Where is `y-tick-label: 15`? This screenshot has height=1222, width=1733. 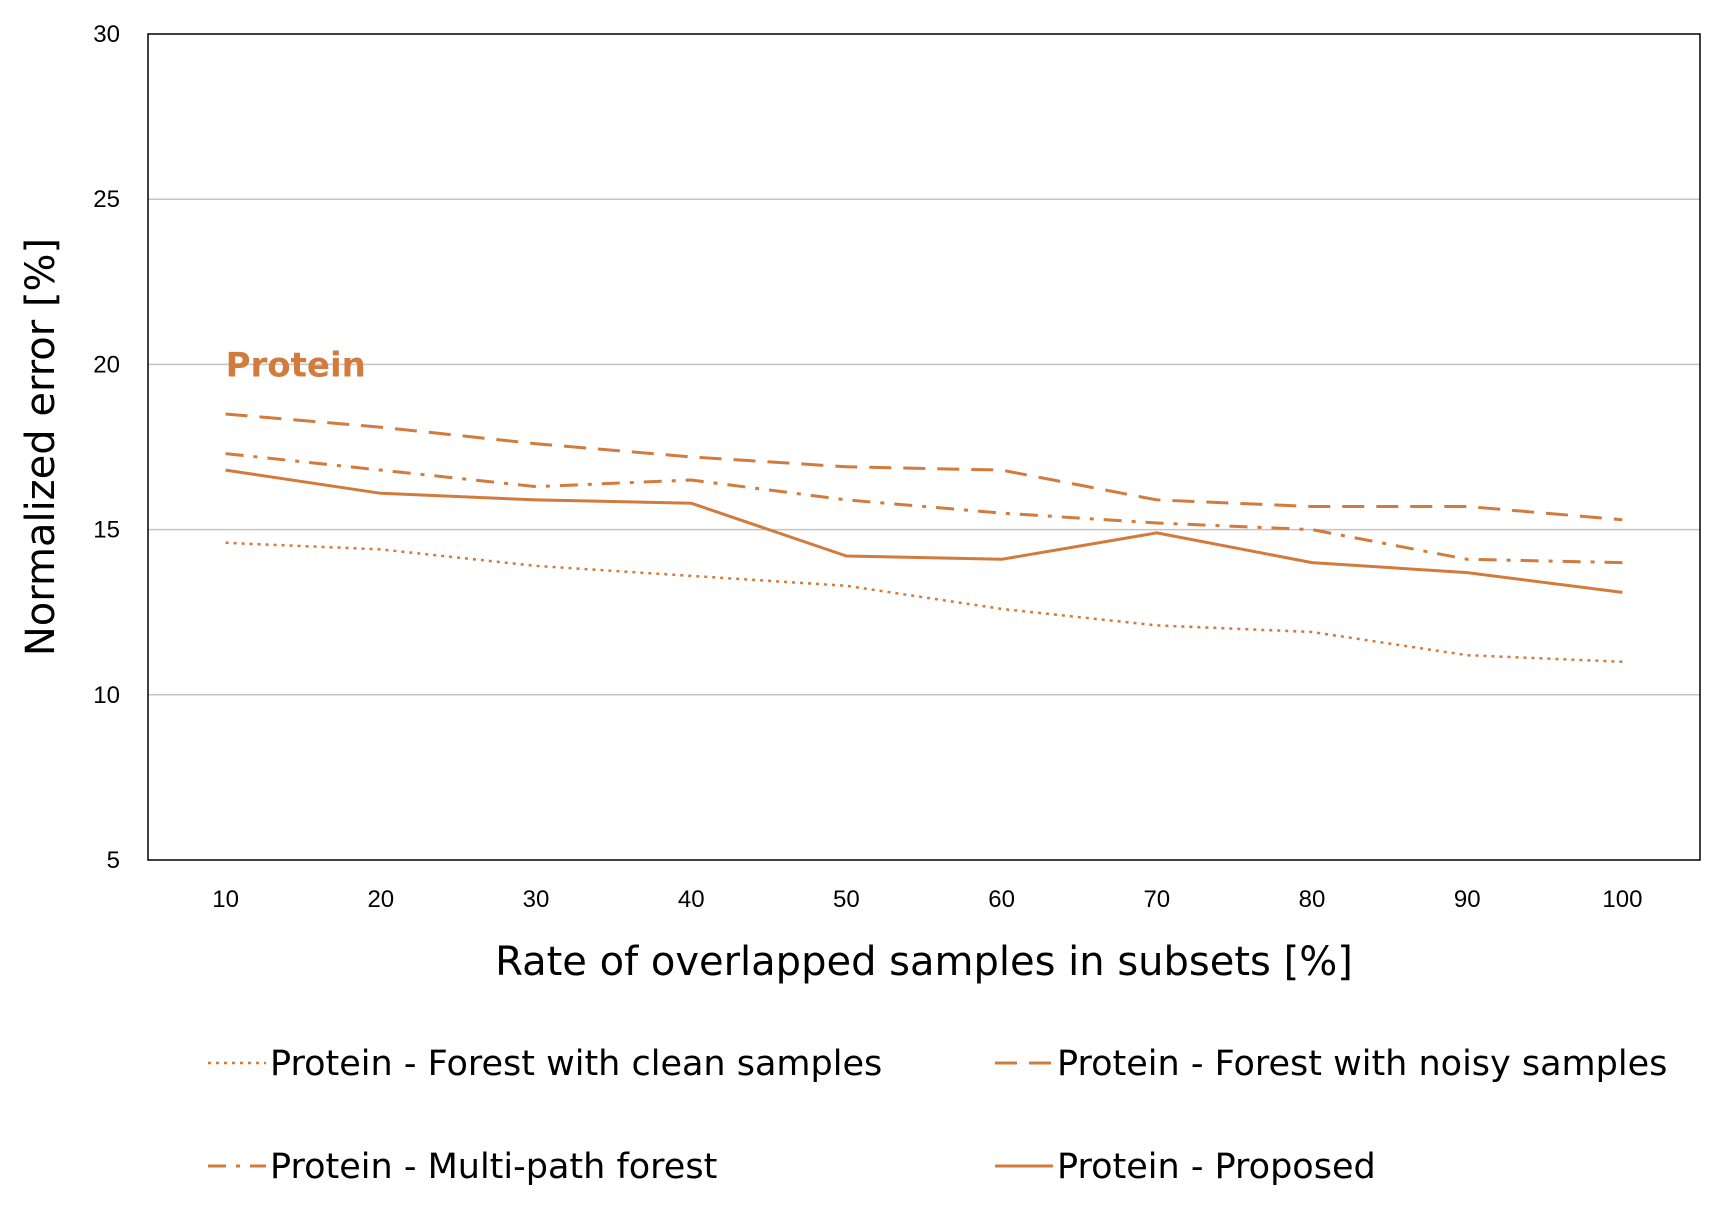
y-tick-label: 15 is located at coordinates (106, 530).